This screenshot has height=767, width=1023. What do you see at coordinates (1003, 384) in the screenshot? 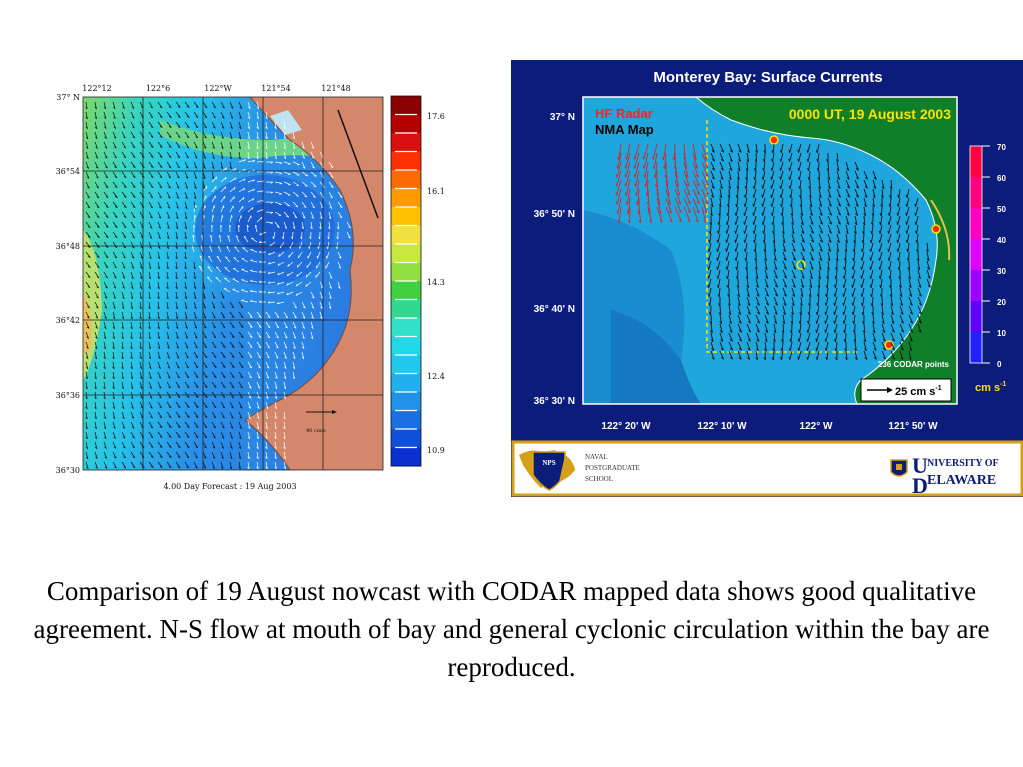
I see `unit-exponent: -1` at bounding box center [1003, 384].